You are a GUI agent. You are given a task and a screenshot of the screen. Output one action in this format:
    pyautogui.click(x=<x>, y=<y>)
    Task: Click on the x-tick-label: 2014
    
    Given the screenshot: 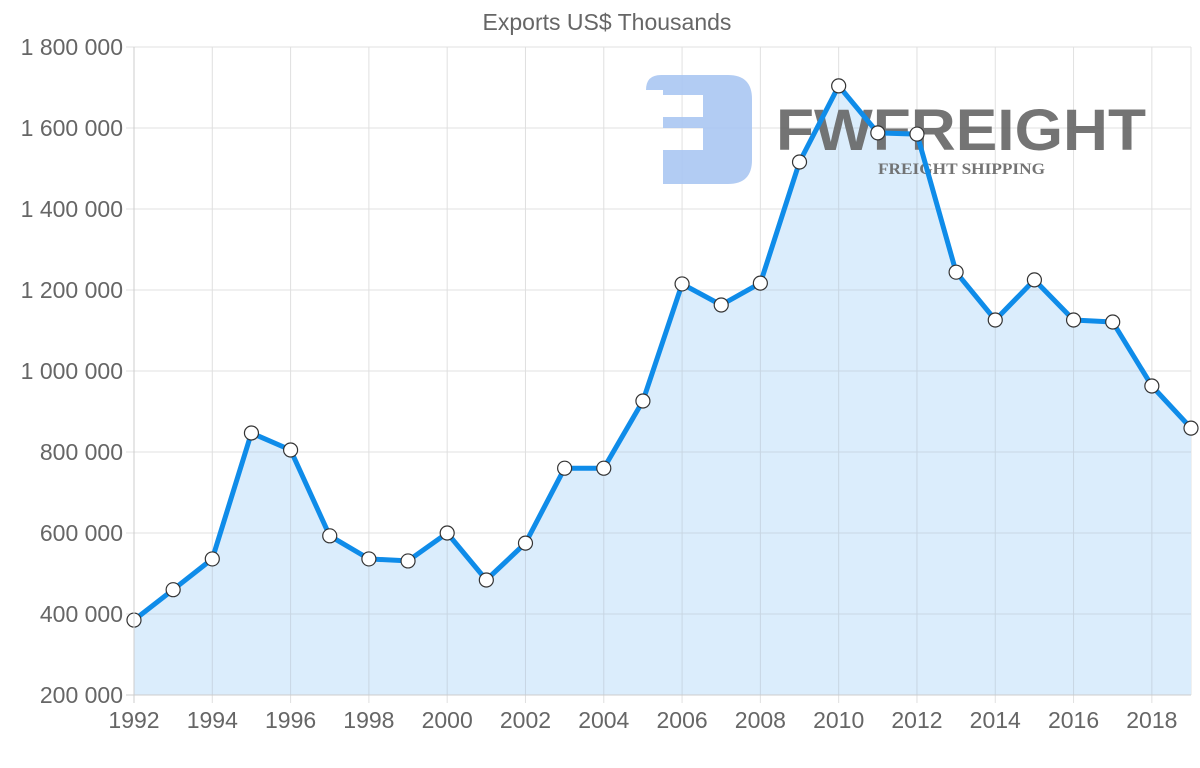 What is the action you would take?
    pyautogui.click(x=995, y=720)
    